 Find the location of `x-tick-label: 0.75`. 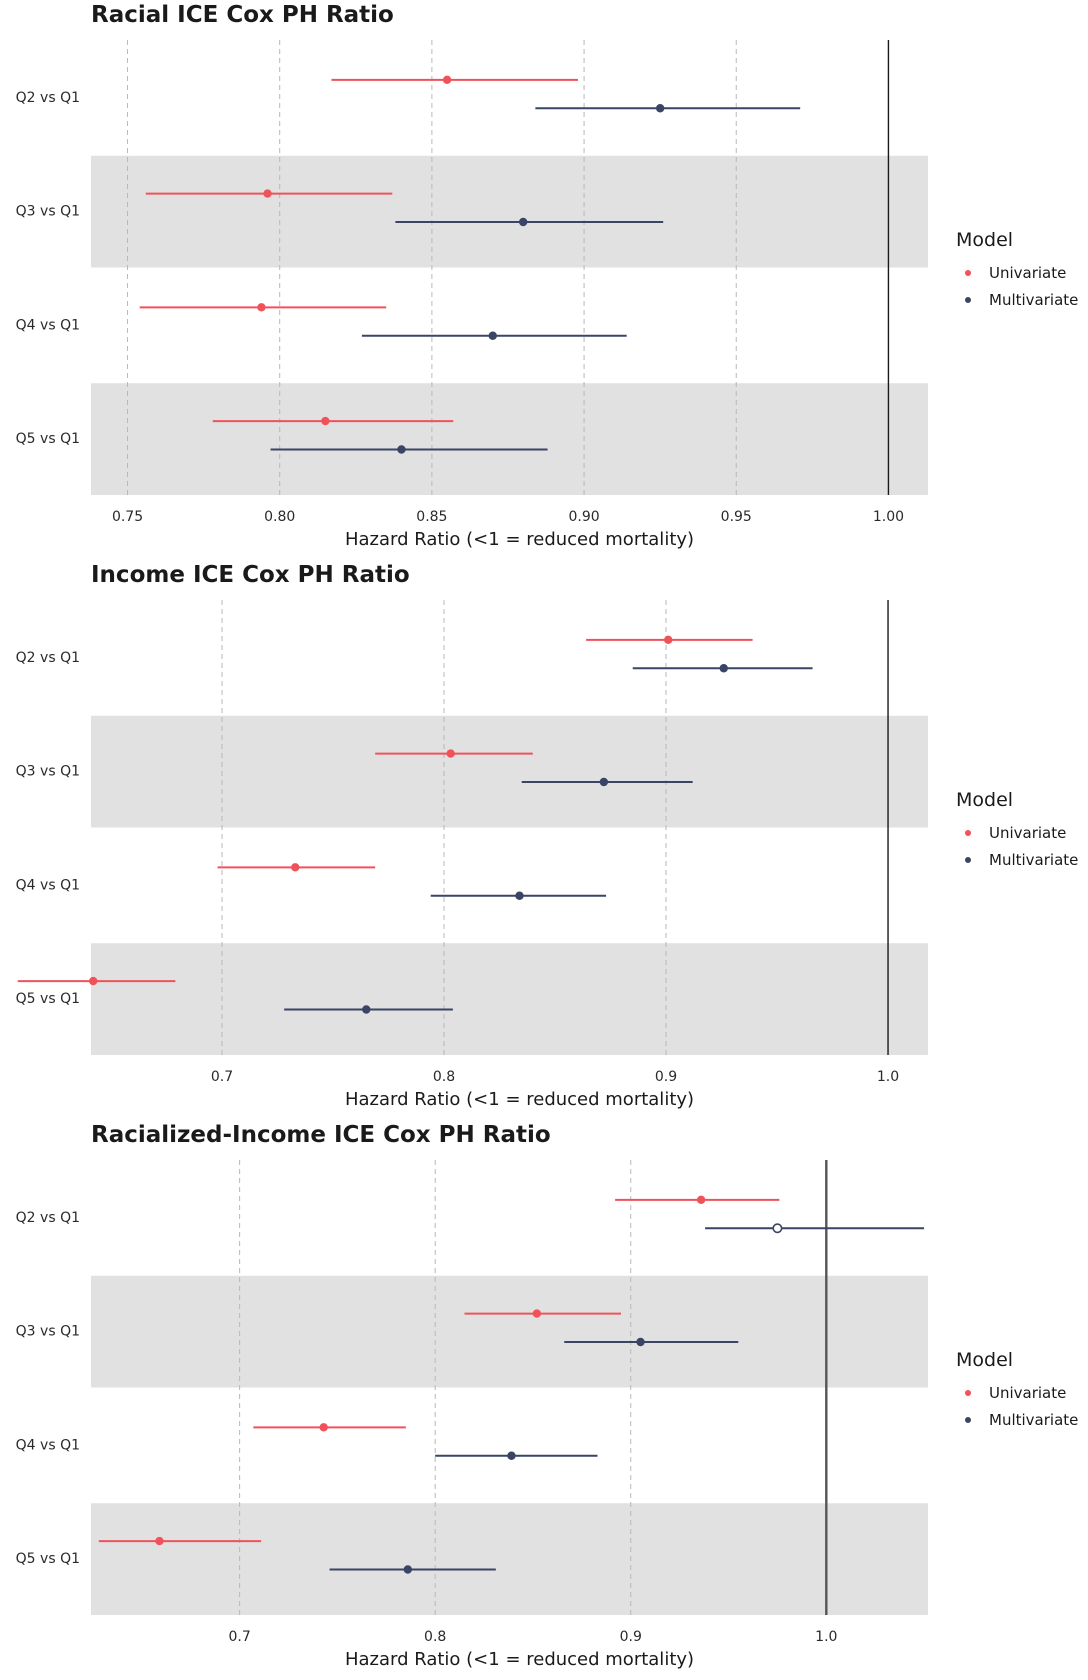

x-tick-label: 0.75 is located at coordinates (127, 517).